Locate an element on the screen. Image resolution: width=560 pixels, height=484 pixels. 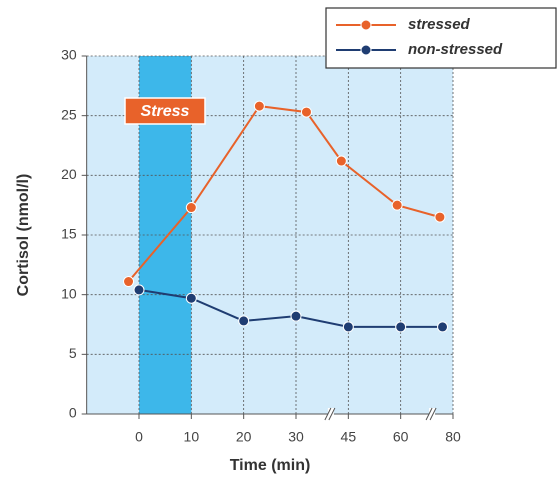
y-tick-label: 5 is located at coordinates (73, 353).